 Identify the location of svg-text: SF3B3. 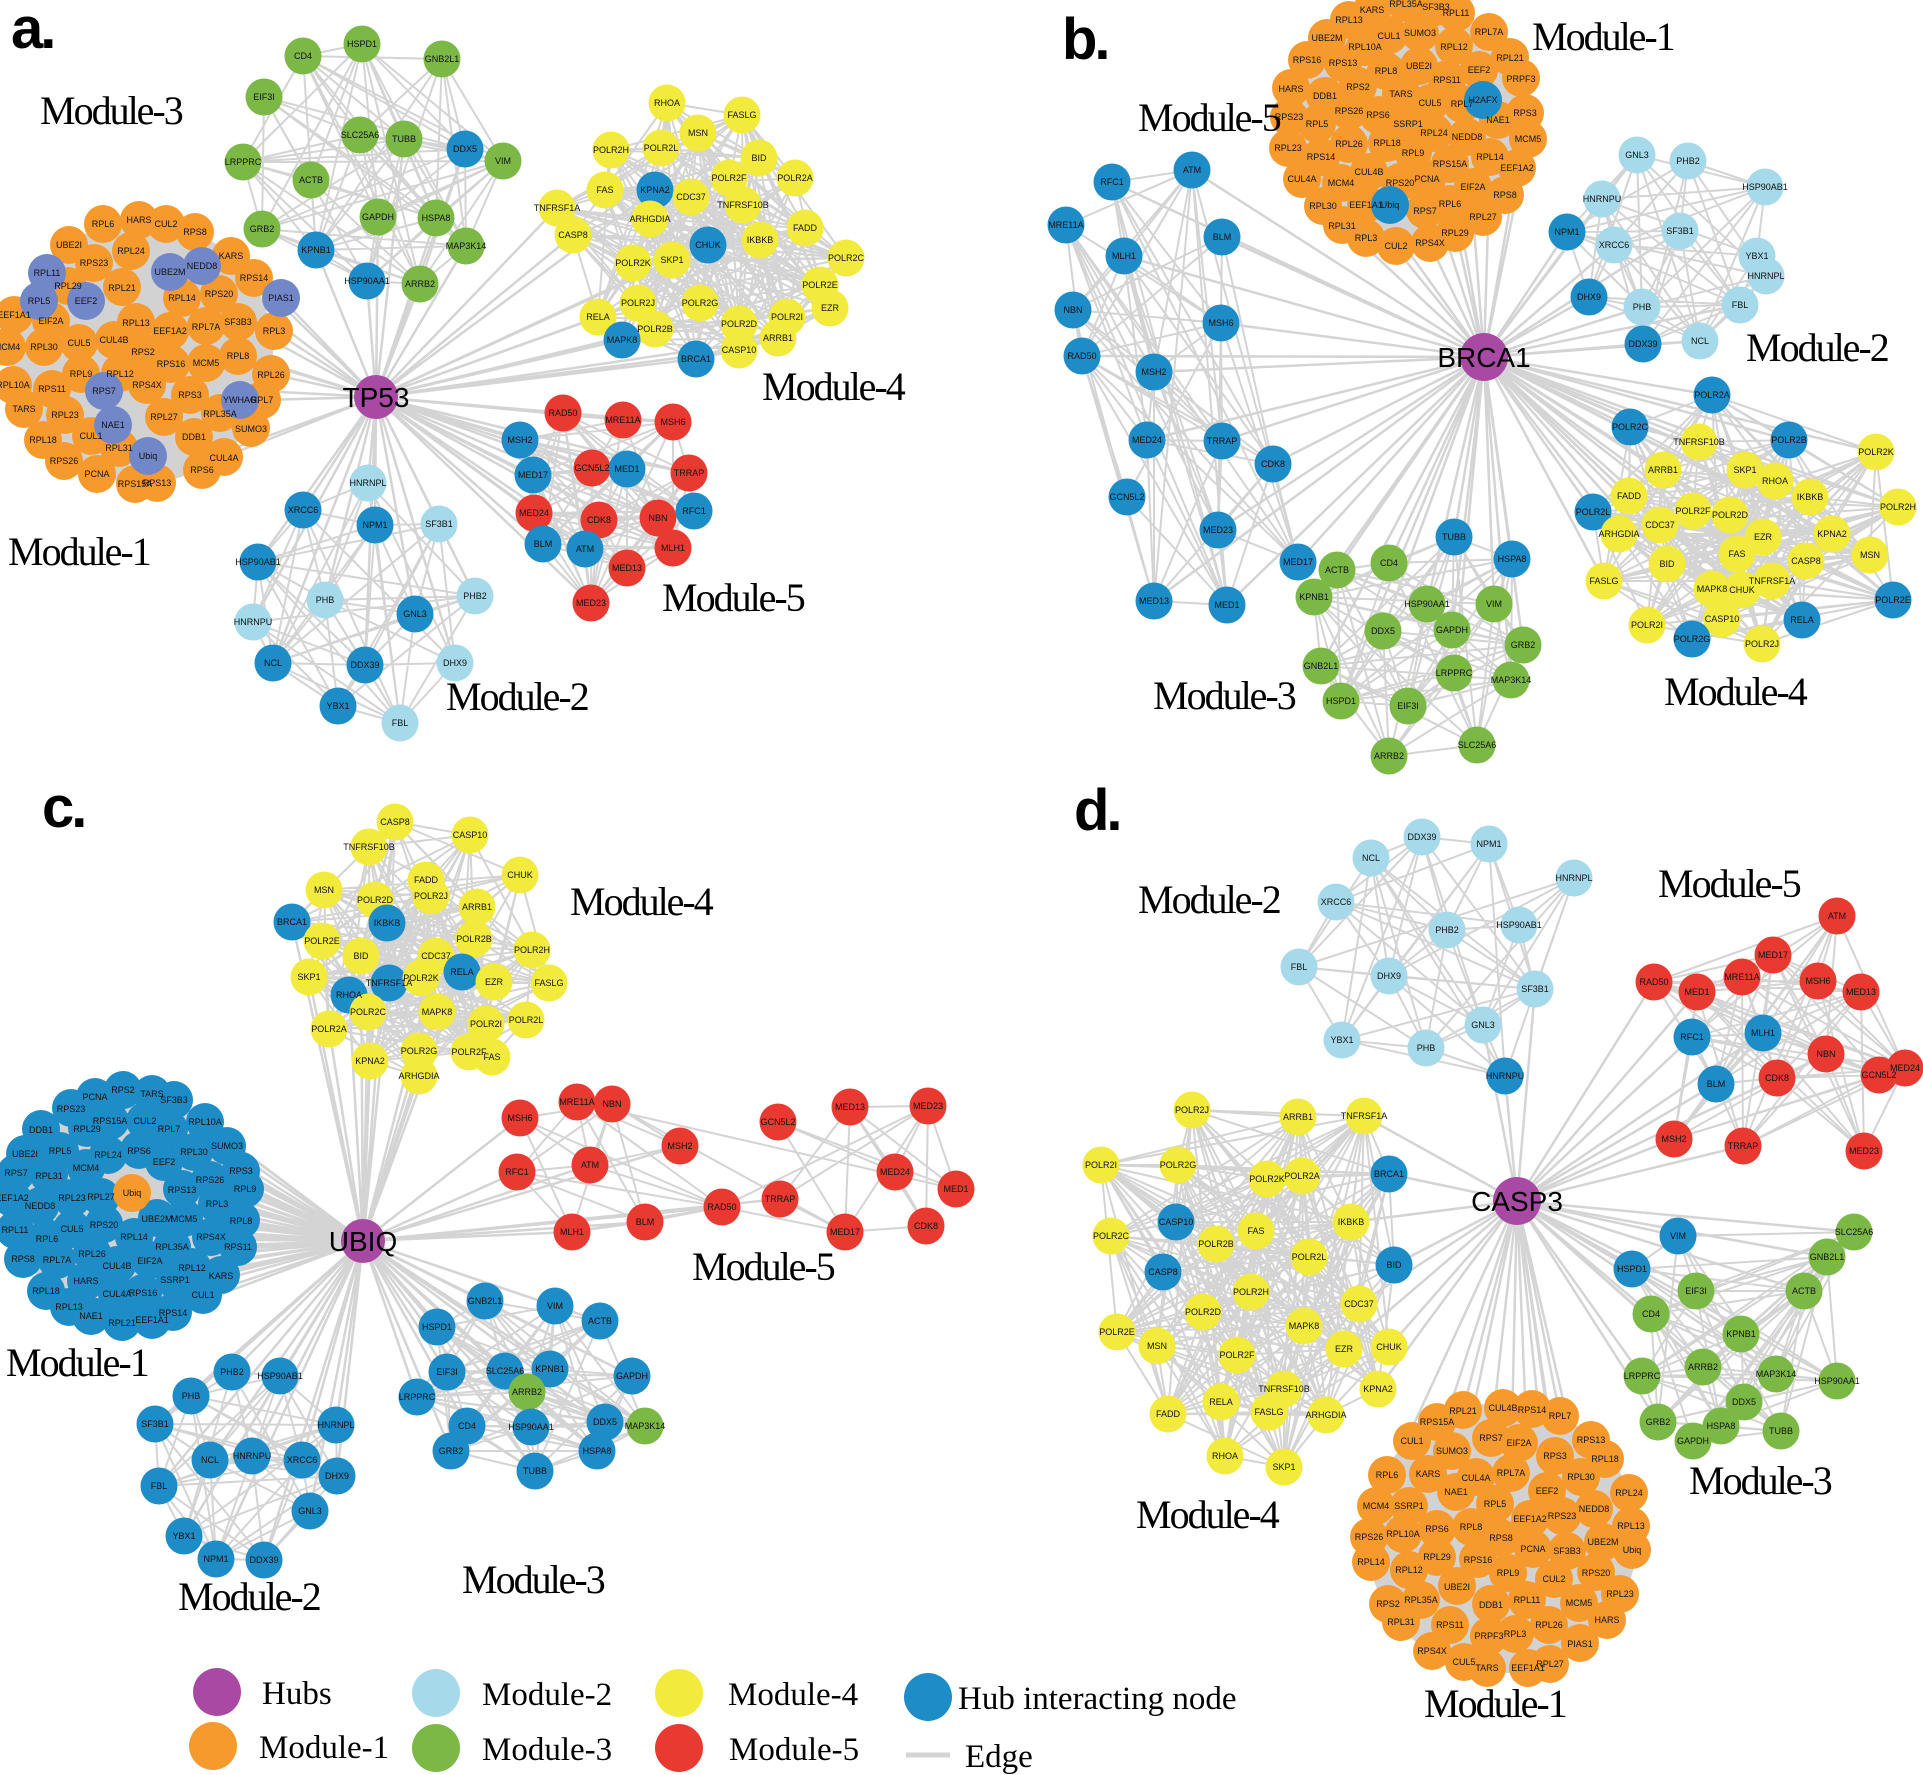
(174, 1100).